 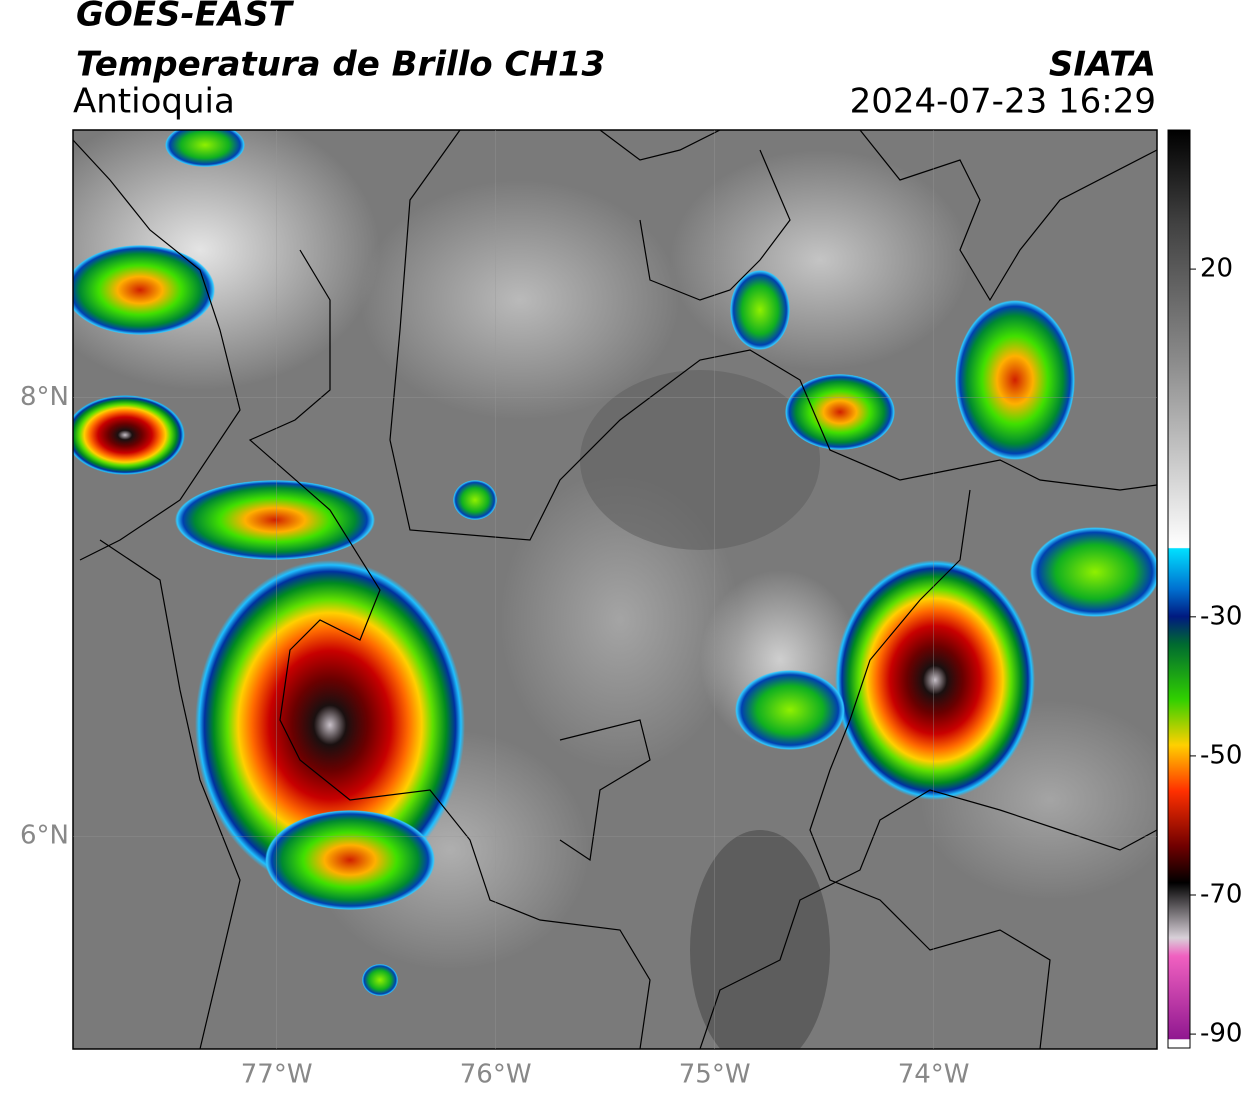 What do you see at coordinates (1003, 102) in the screenshot?
I see `timestamp: 2024-07-23 16:29` at bounding box center [1003, 102].